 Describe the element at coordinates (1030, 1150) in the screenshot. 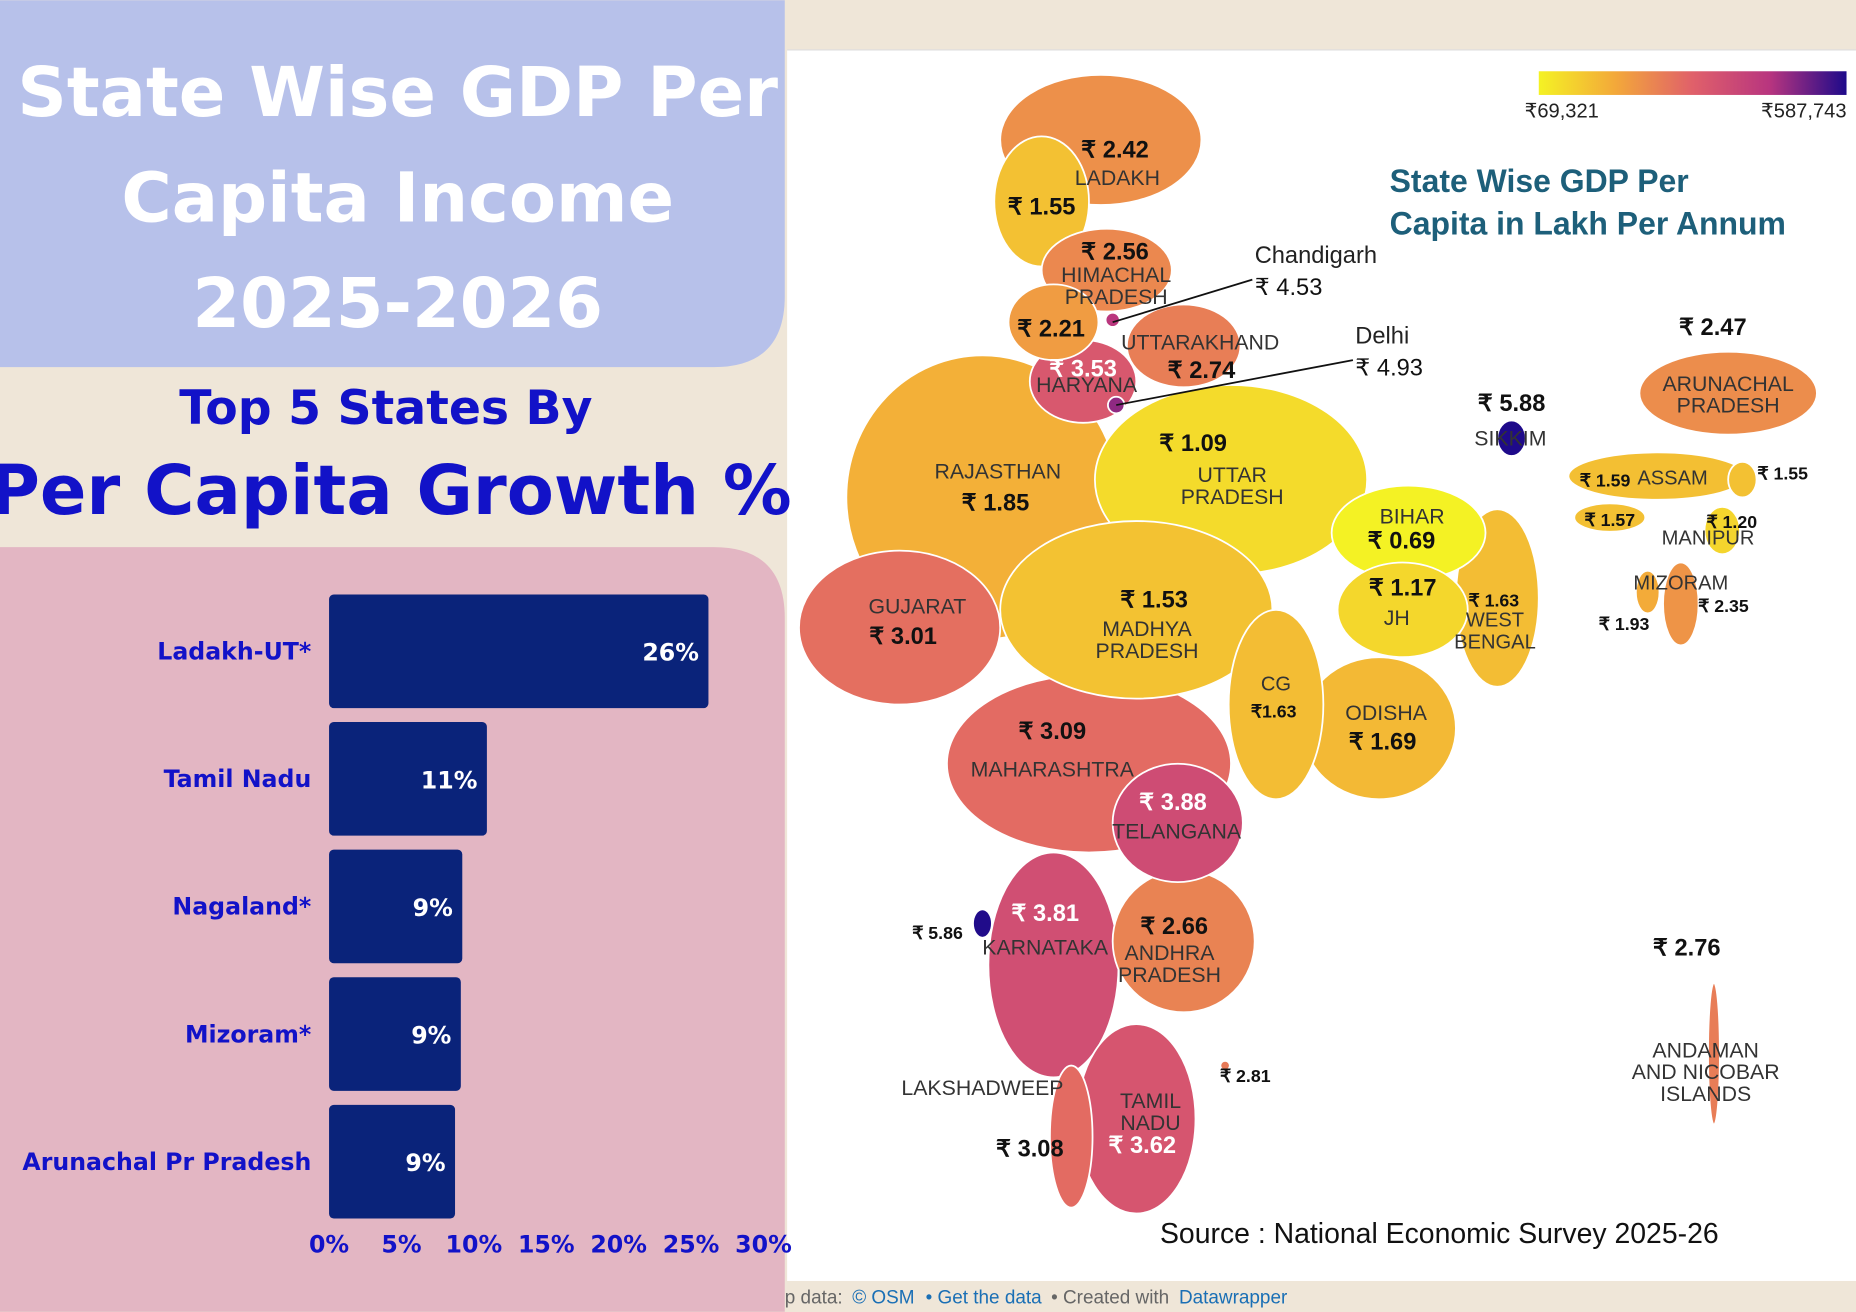

I see `value-label: ₹ 3.08` at that location.